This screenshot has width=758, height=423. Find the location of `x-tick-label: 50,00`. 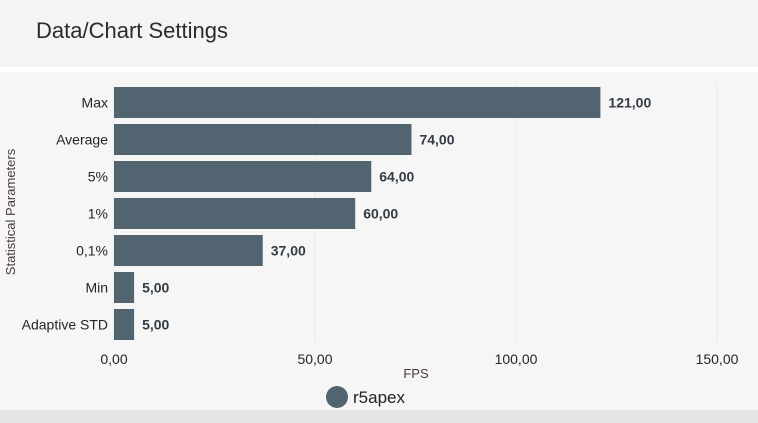

x-tick-label: 50,00 is located at coordinates (314, 359).